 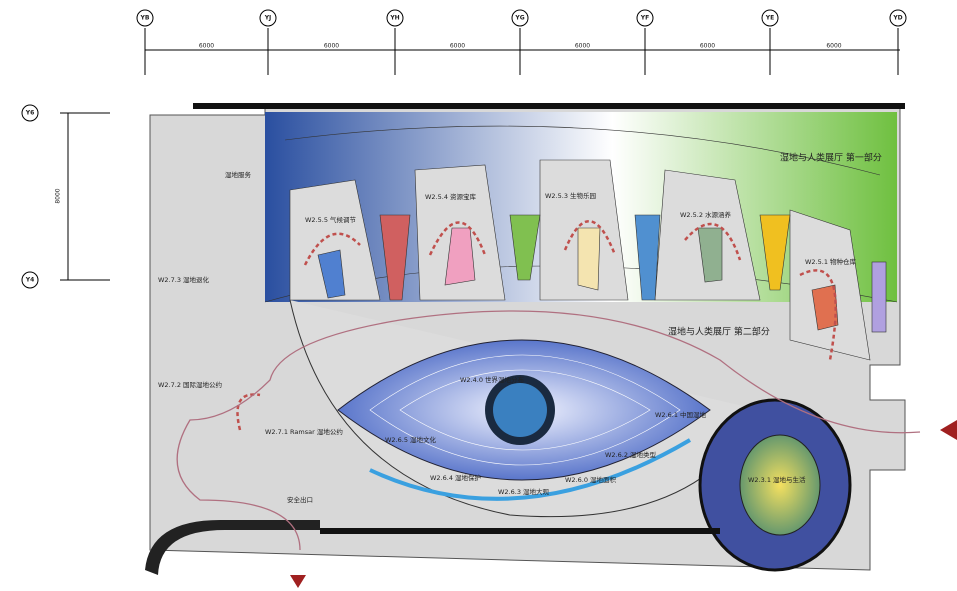 I want to click on axis-label: YF, so click(x=644, y=18).